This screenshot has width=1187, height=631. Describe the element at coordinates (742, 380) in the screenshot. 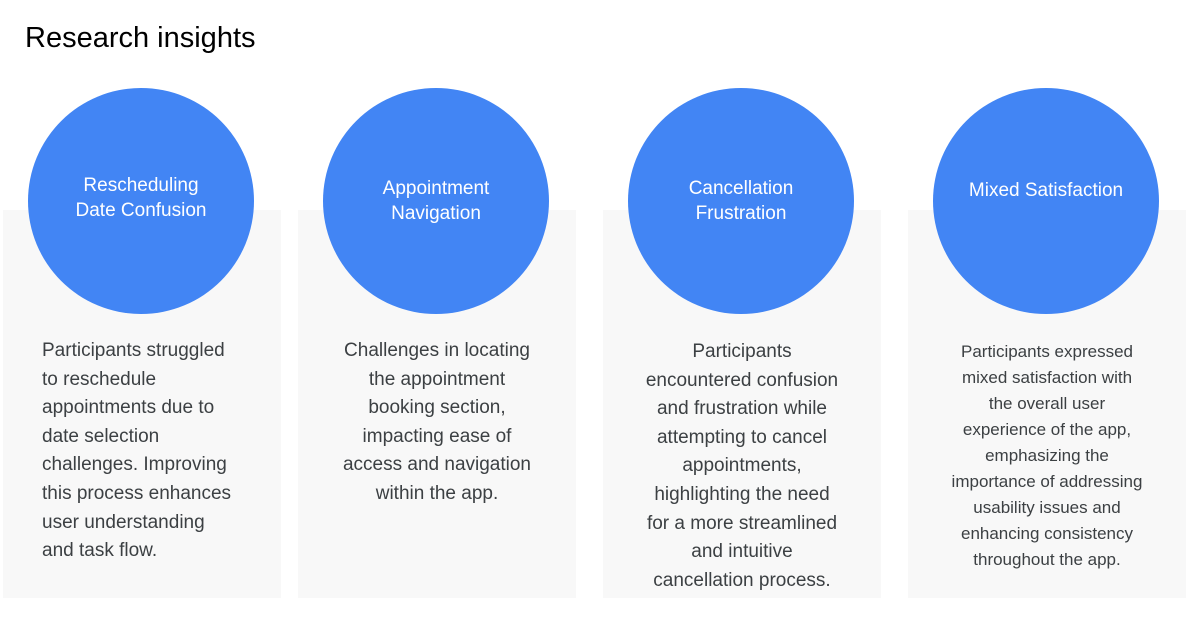

I see `desc-line: encountered confusion` at that location.